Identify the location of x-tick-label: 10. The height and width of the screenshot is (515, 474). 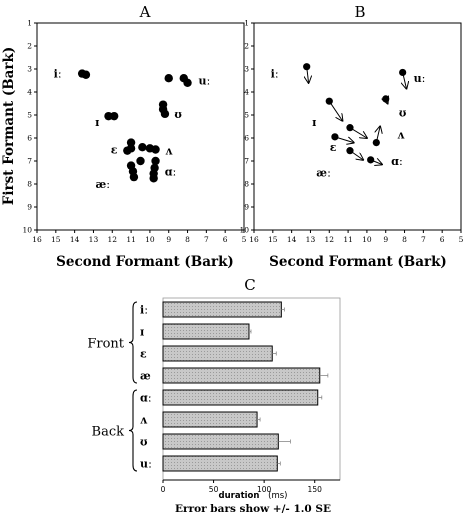
(367, 239).